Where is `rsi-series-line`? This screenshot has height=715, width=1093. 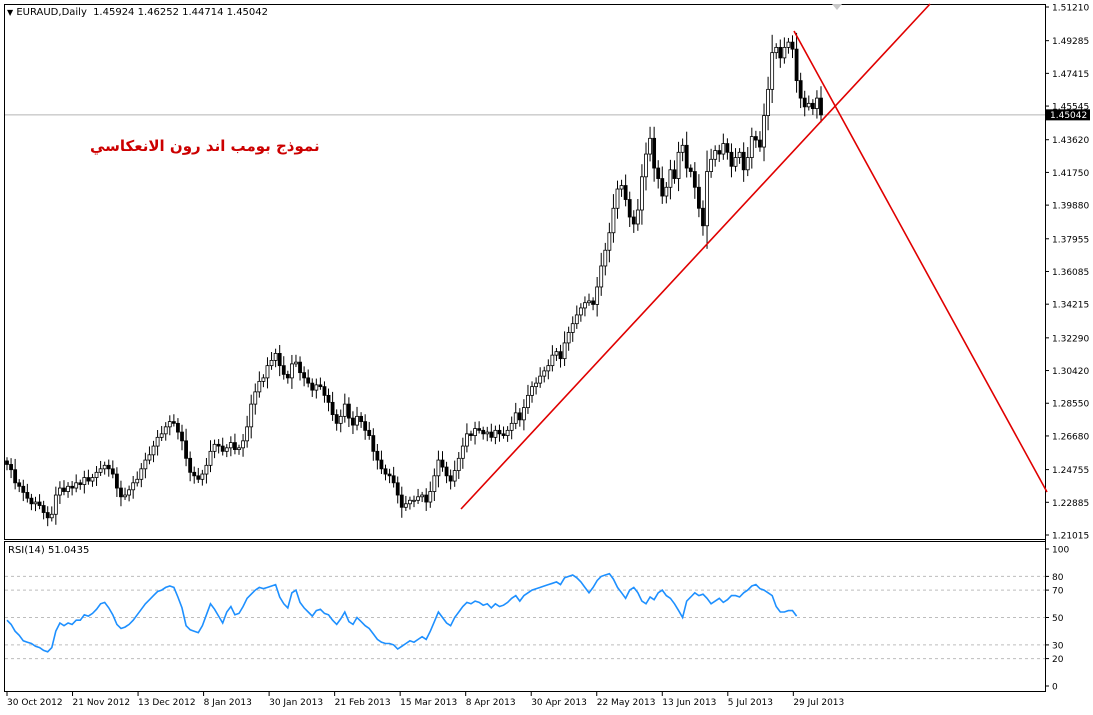 rsi-series-line is located at coordinates (402, 612).